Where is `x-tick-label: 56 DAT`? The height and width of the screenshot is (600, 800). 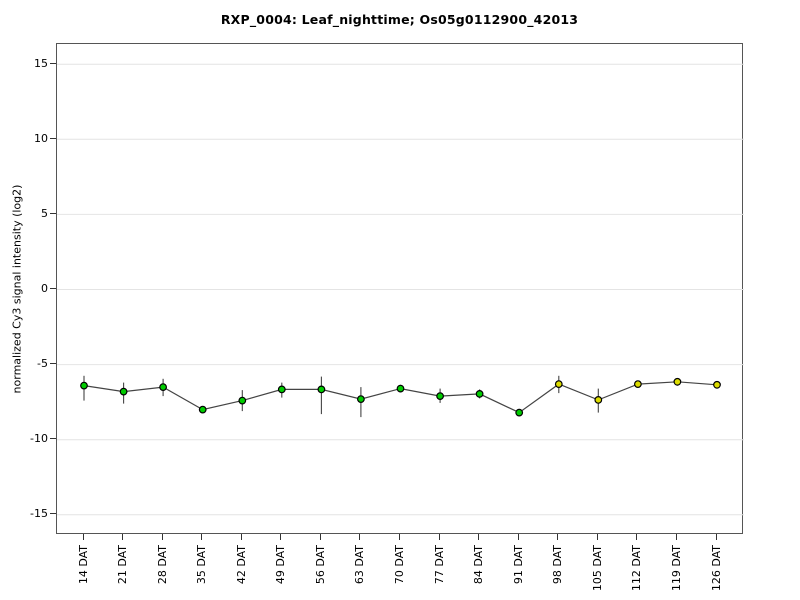
x-tick-label: 56 DAT is located at coordinates (320, 565).